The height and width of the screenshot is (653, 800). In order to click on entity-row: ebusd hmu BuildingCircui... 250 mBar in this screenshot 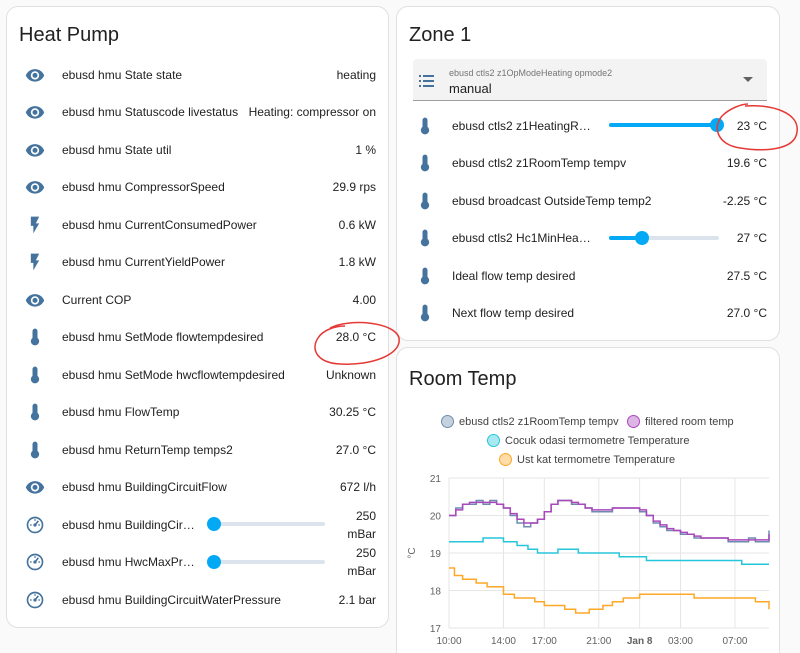, I will do `click(197, 524)`.